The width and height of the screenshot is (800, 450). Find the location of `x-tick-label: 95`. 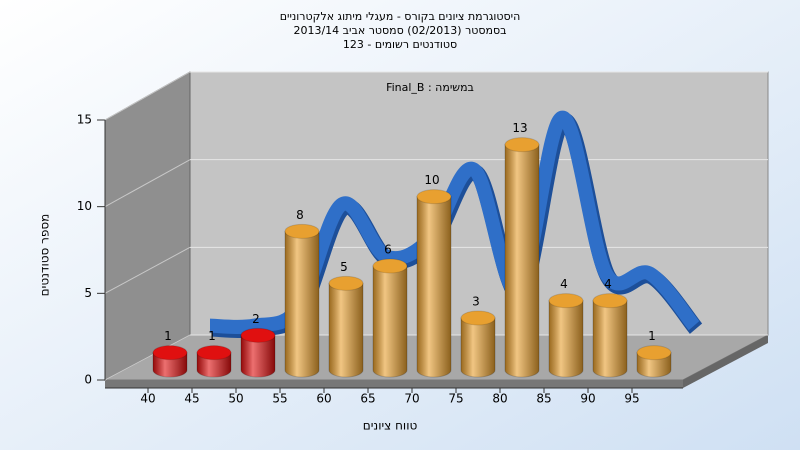

x-tick-label: 95 is located at coordinates (631, 399).